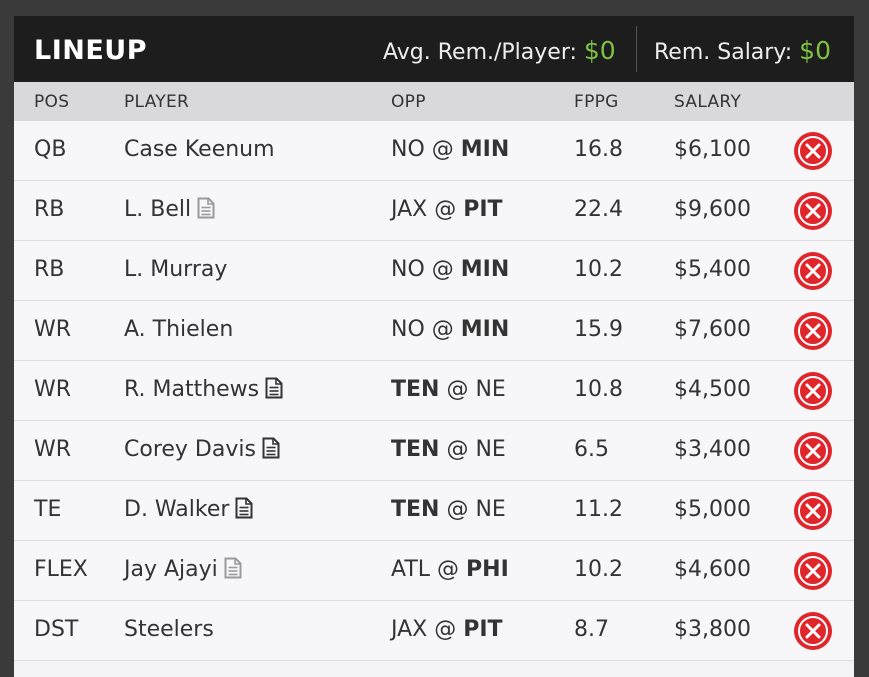 This screenshot has width=869, height=677. I want to click on column-header-player: PLAYER, so click(157, 102).